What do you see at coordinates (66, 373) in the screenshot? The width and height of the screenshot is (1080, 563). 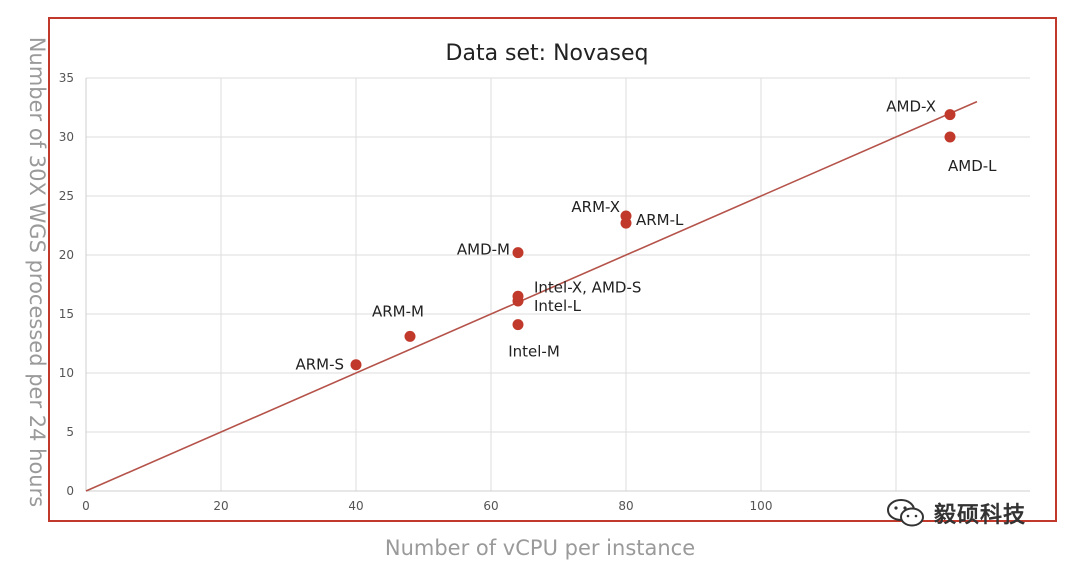 I see `y-tick-label: 10` at bounding box center [66, 373].